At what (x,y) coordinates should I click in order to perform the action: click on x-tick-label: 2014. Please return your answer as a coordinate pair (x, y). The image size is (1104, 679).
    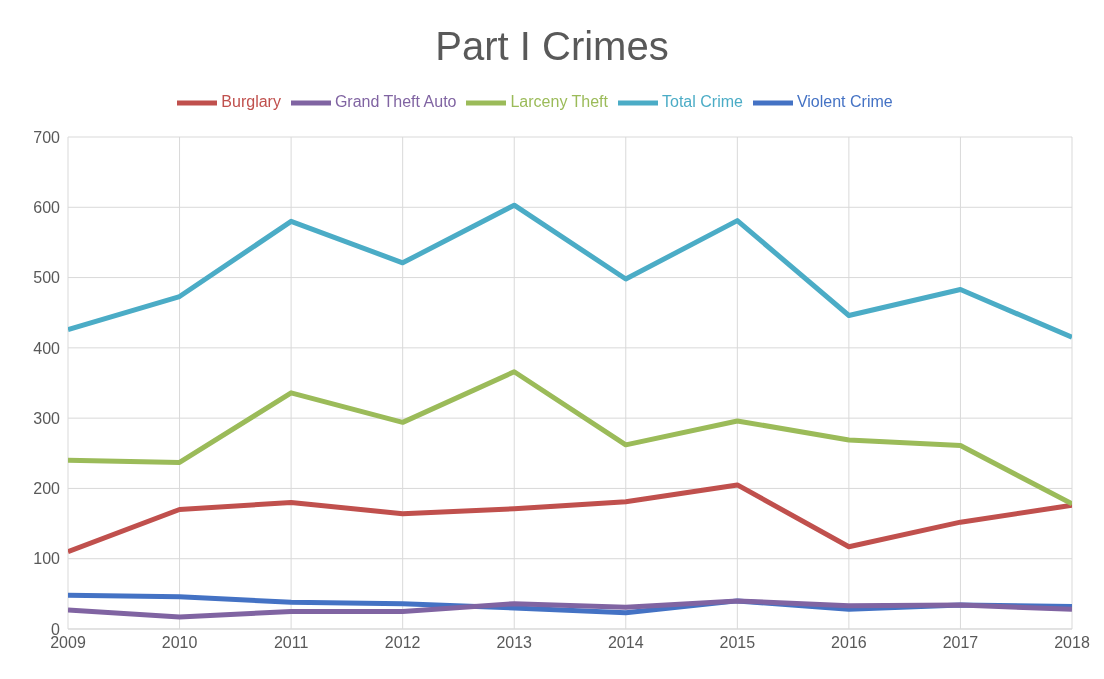
    Looking at the image, I should click on (625, 643).